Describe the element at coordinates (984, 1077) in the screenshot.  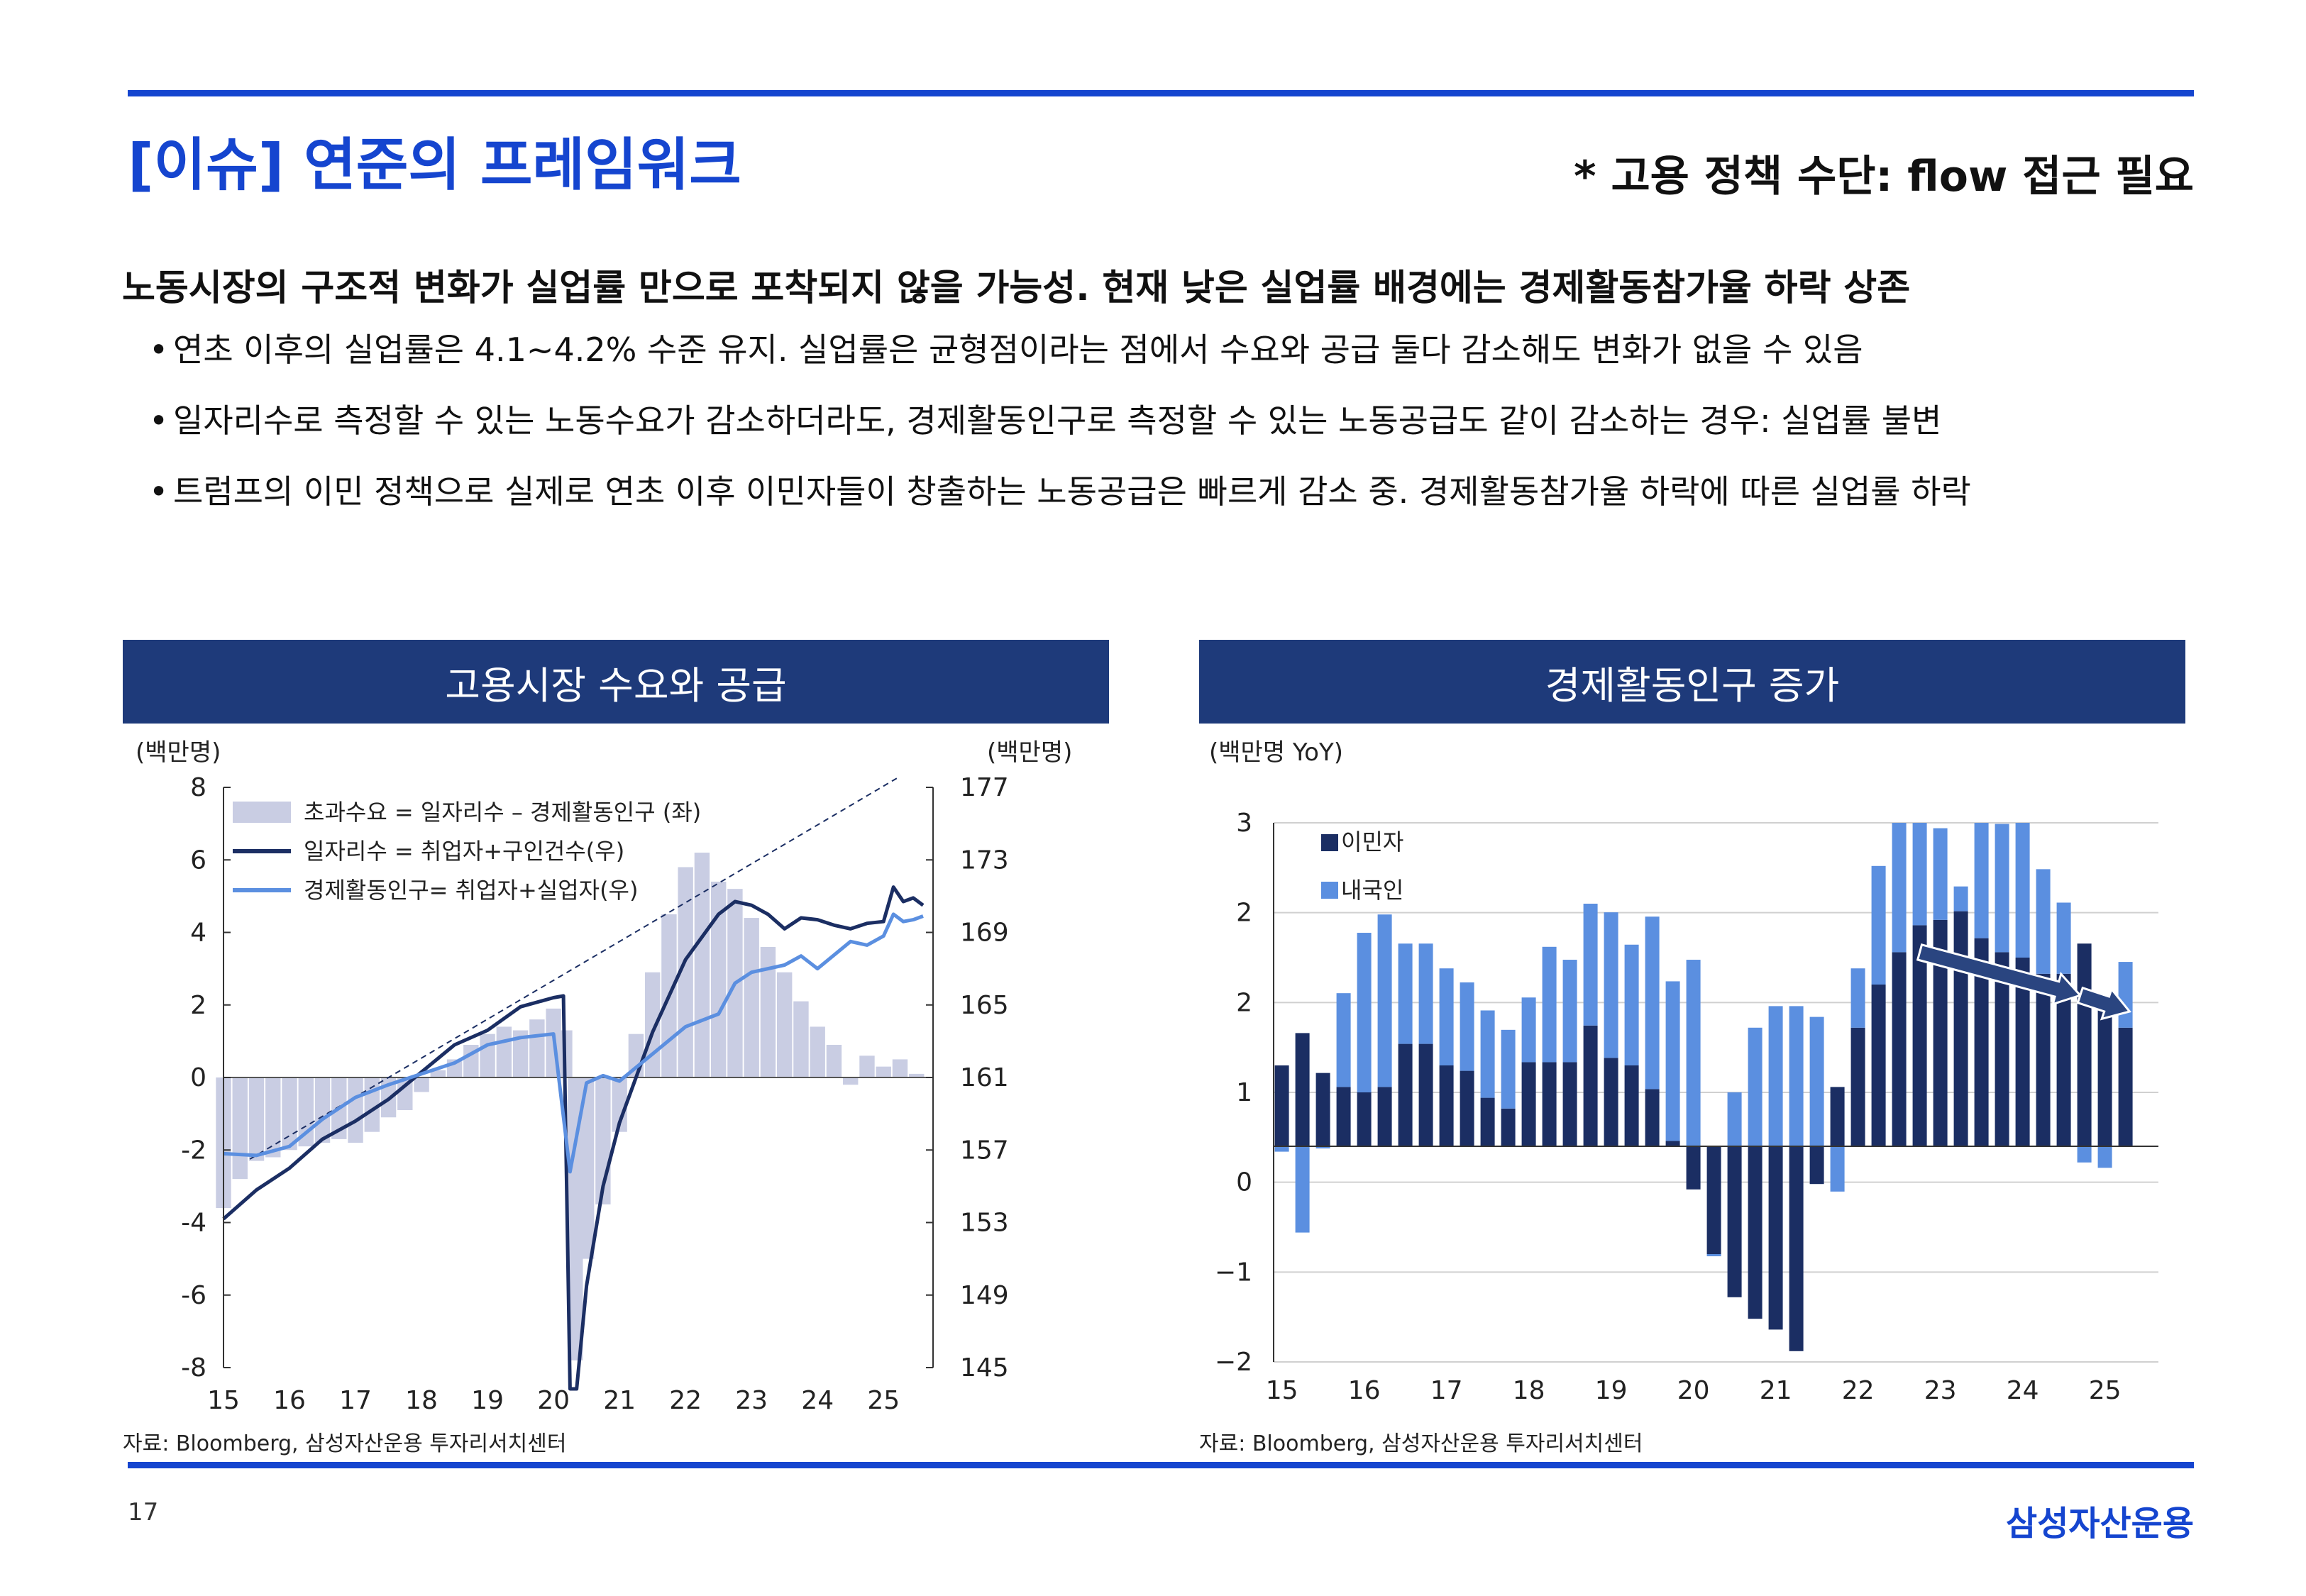
I see `right-tick-label: 161` at that location.